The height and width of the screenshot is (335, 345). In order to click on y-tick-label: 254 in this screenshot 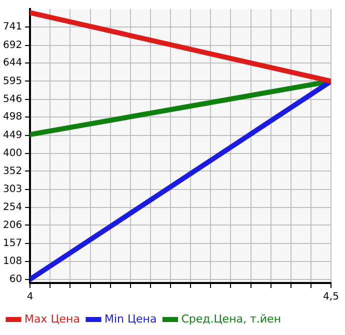, I will do `click(12, 208)`.